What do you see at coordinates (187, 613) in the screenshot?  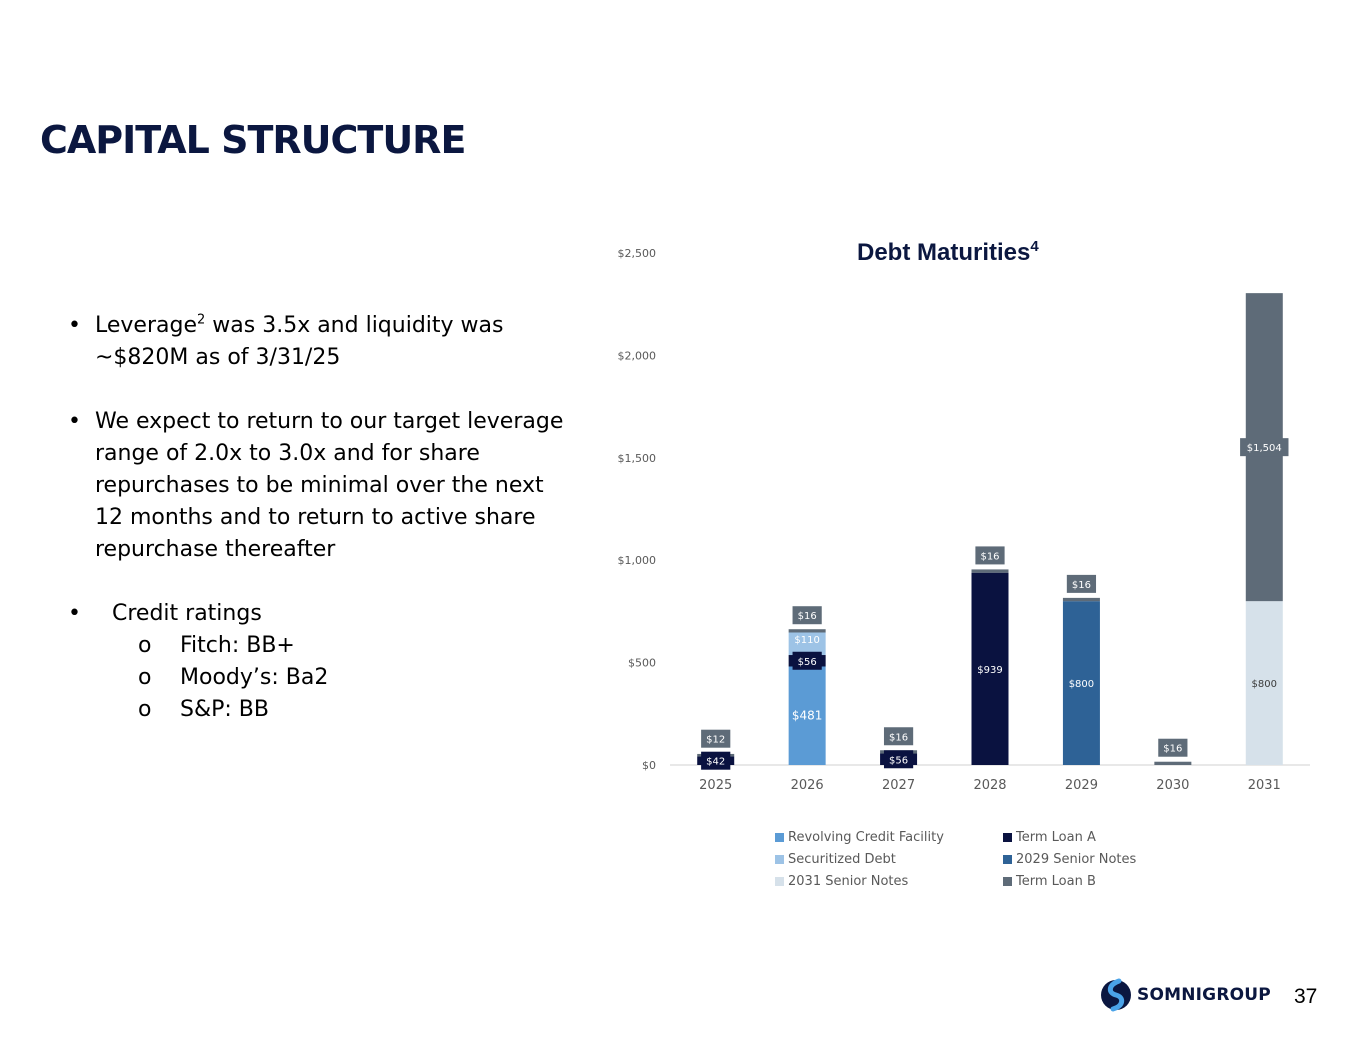 I see `credit-ratings-label: Credit ratings` at bounding box center [187, 613].